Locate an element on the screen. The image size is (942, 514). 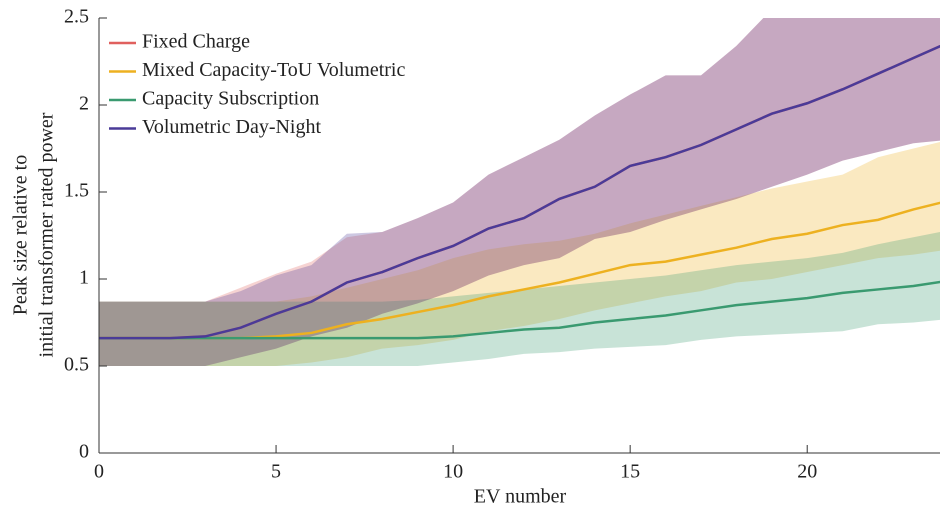
y-tick-label: 2.5 is located at coordinates (76, 17).